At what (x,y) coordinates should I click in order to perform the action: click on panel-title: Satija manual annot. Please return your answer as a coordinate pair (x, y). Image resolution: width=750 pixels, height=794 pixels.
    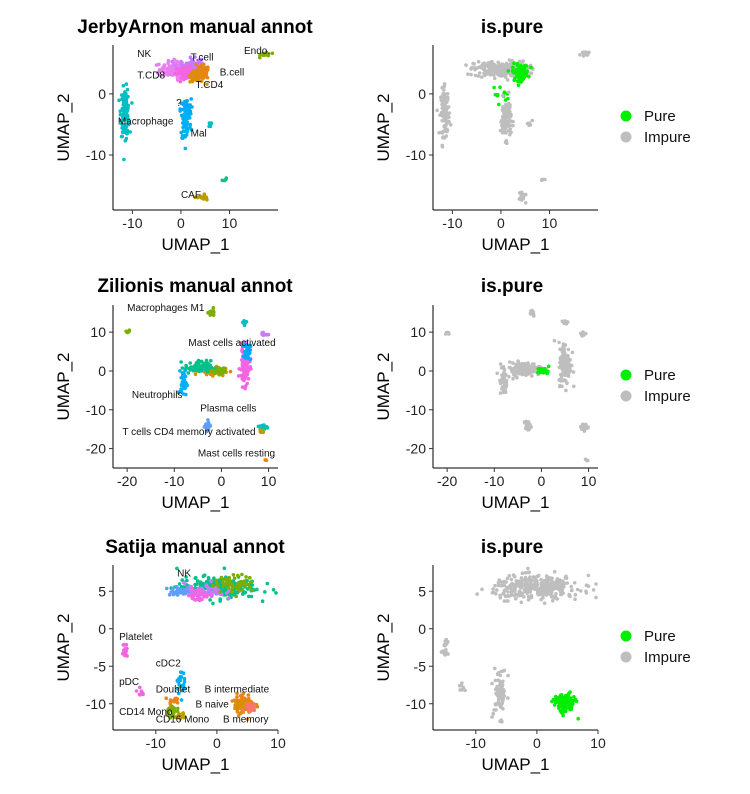
    Looking at the image, I should click on (195, 547).